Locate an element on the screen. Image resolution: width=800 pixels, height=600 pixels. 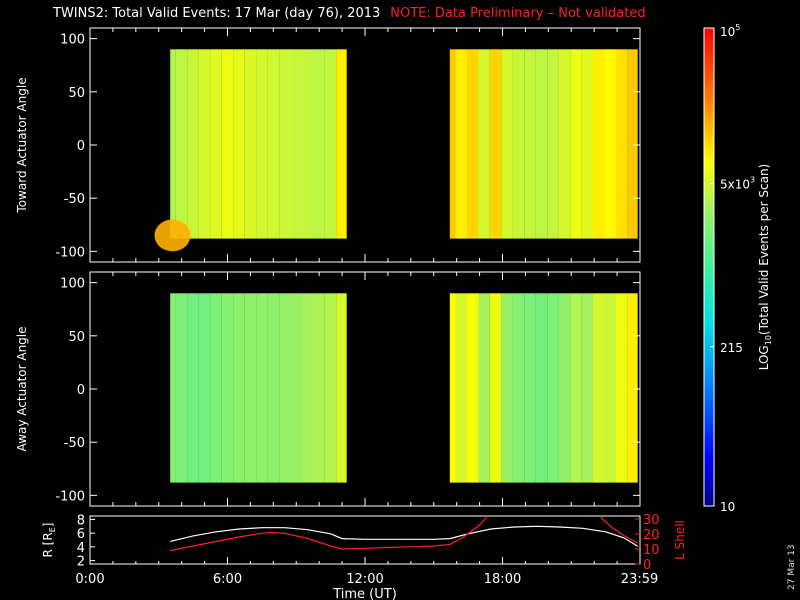
colorbar-label-main: LOG is located at coordinates (764, 357).